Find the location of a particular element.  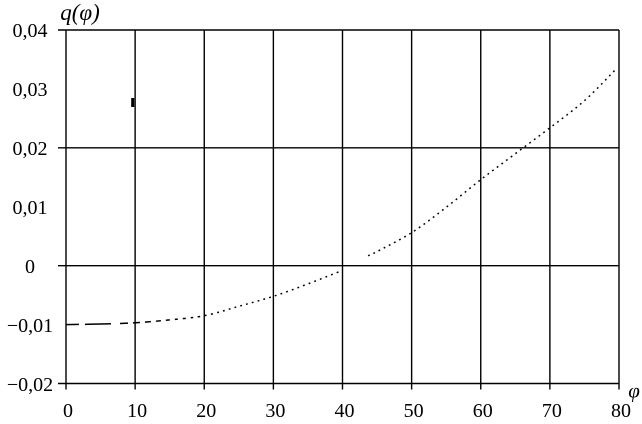

y-tick-label: 0,01 is located at coordinates (30, 207).